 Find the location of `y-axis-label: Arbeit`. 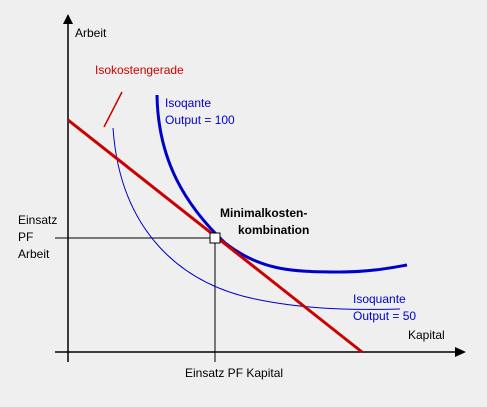

y-axis-label: Arbeit is located at coordinates (91, 33).